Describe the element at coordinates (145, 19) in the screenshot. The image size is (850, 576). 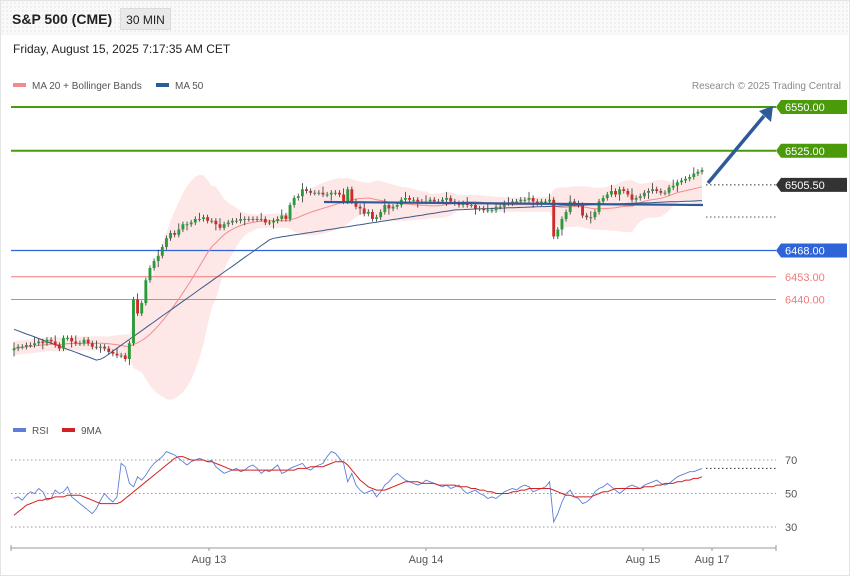
I see `interval-selector: 30 MIN` at that location.